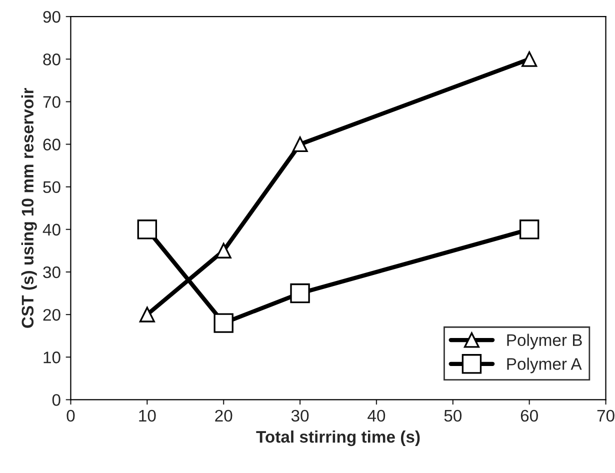 Image resolution: width=615 pixels, height=473 pixels. I want to click on legend-label: Polymer B, so click(544, 342).